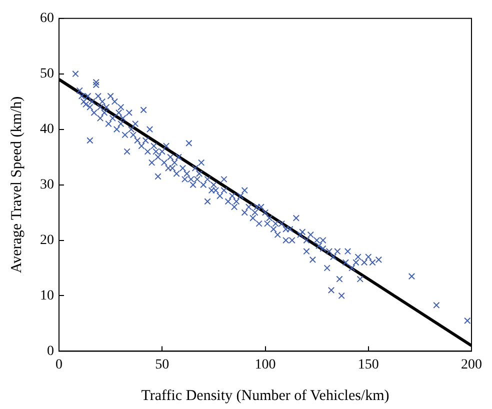  What do you see at coordinates (47, 130) in the screenshot?
I see `y-tick-label: 40` at bounding box center [47, 130].